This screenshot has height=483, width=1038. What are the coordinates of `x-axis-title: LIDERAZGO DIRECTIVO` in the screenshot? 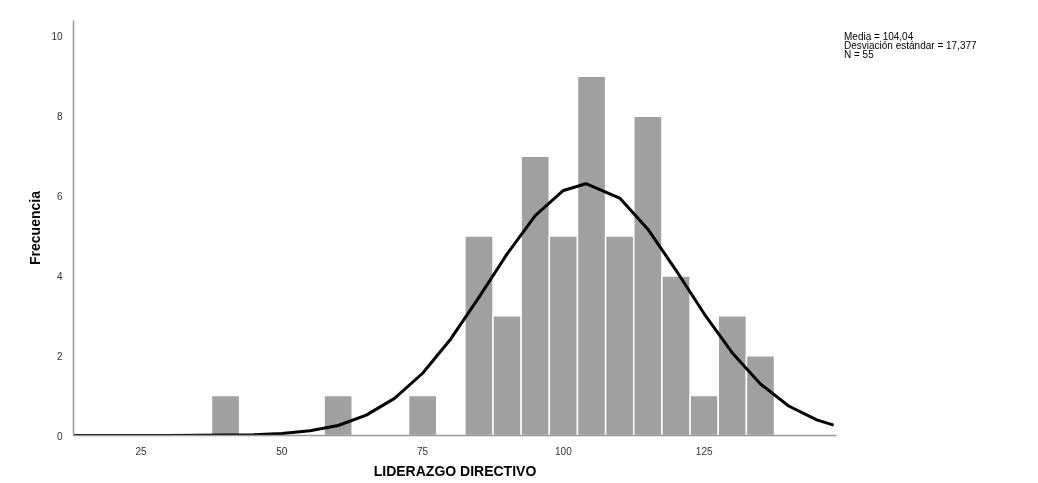 It's located at (455, 470).